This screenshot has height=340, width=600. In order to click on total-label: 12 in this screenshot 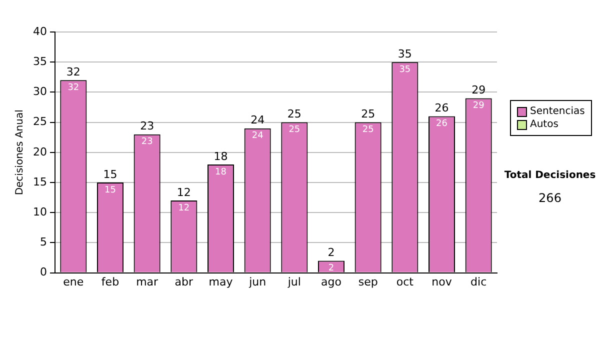, I will do `click(183, 192)`.